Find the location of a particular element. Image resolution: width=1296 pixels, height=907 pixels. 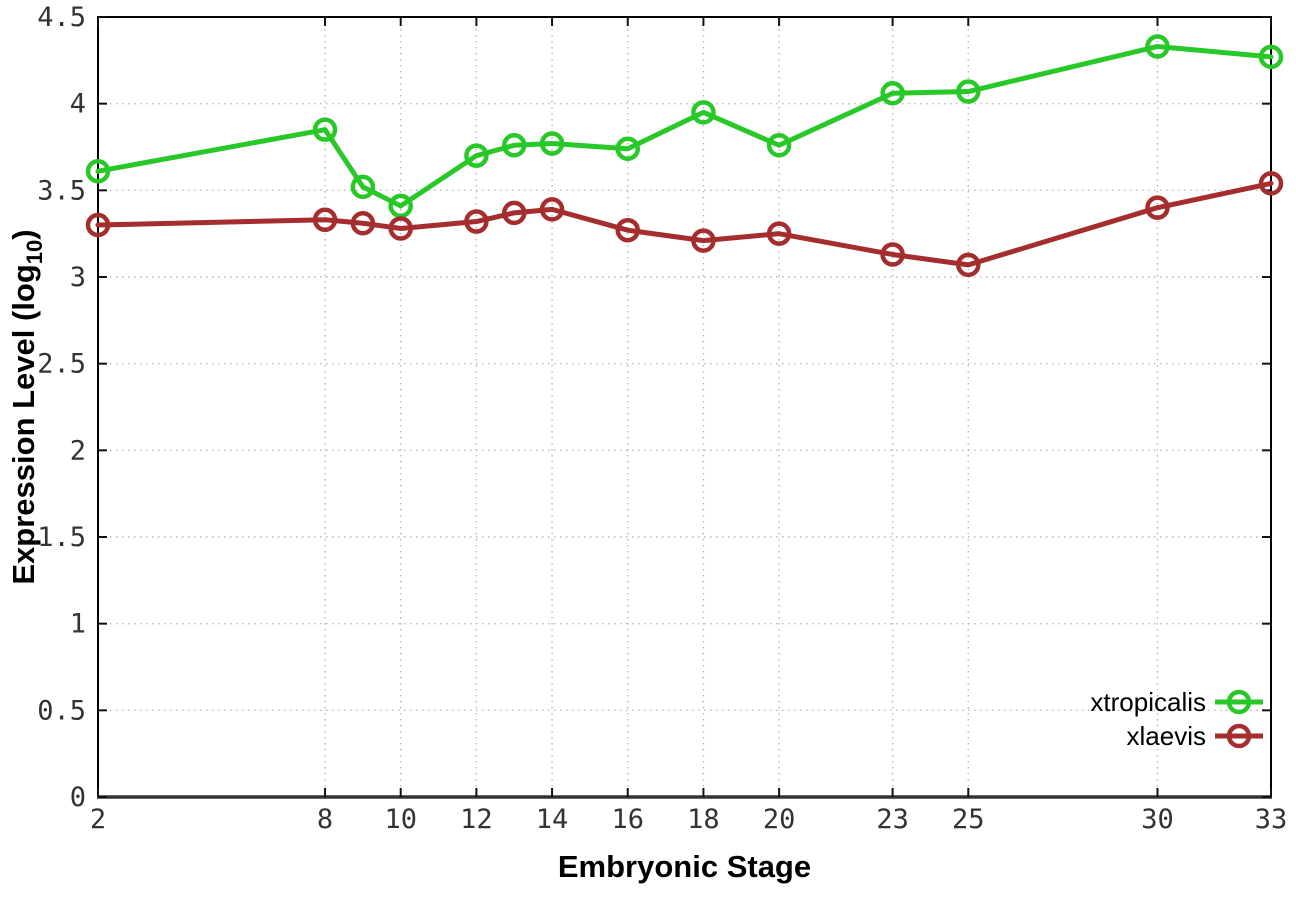

x-tick-label: 12 is located at coordinates (476, 819).